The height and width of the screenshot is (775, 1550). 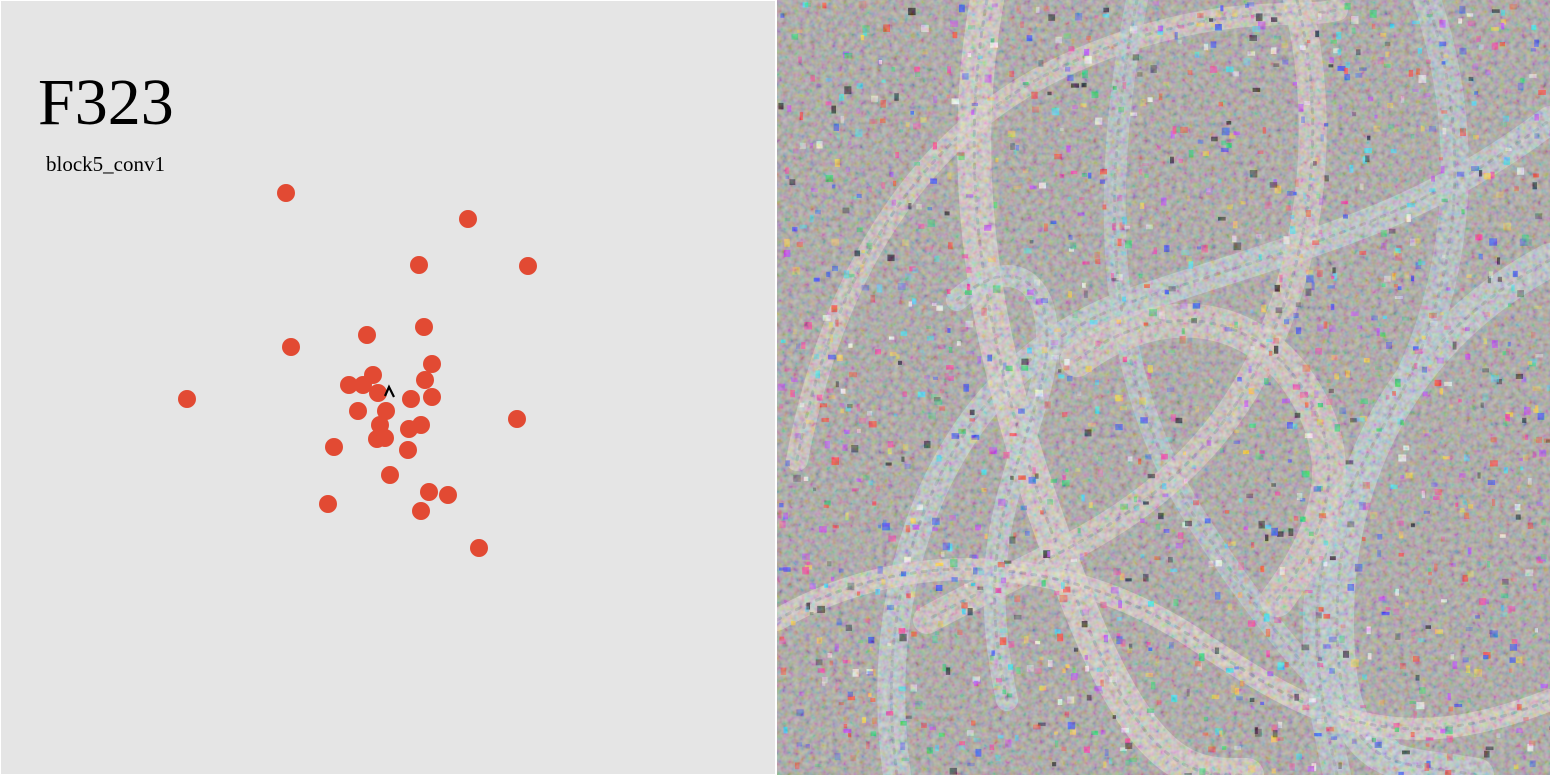 I want to click on layer-label: block5_conv1, so click(x=105, y=164).